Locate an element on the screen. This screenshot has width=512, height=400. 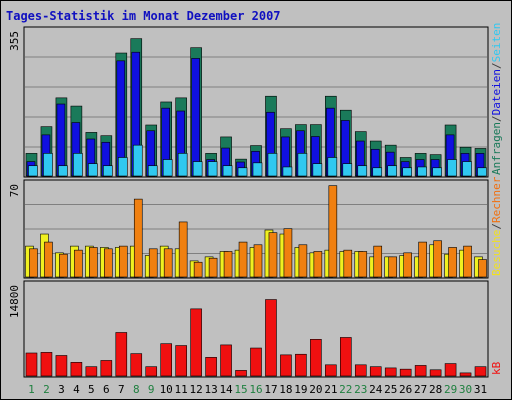
x-tick-label: 26 is located at coordinates (405, 389).